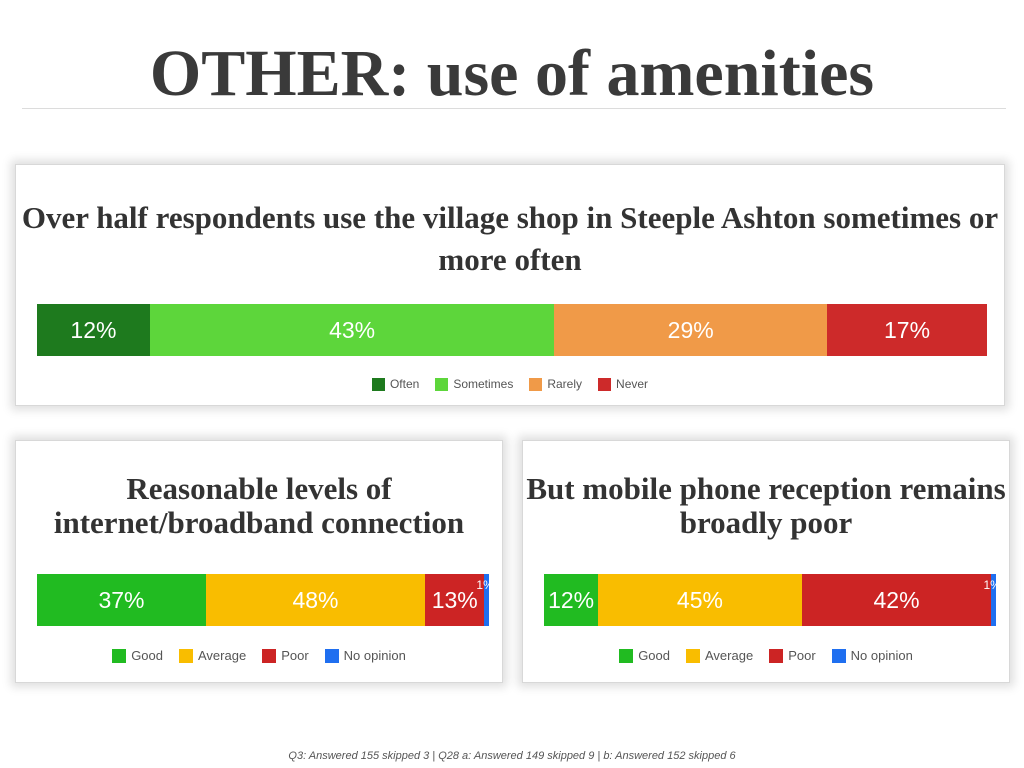 The height and width of the screenshot is (768, 1024). I want to click on data-label: 48%, so click(315, 599).